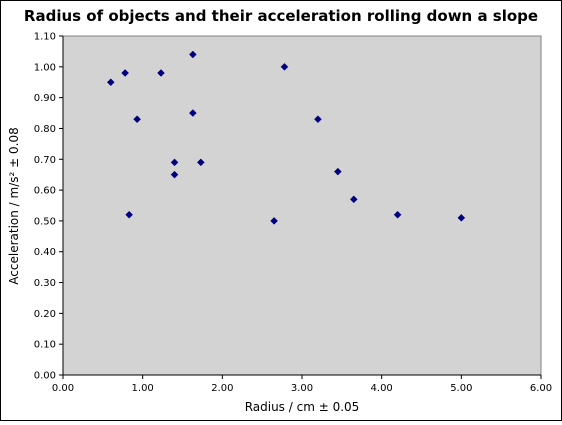  I want to click on x-tick-label: 2.00, so click(222, 388).